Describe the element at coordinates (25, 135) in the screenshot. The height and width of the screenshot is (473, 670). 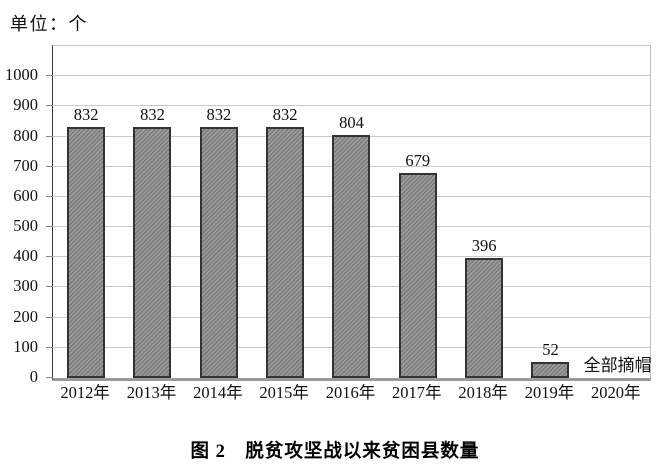
I see `y-axis-tick-label: 800` at that location.